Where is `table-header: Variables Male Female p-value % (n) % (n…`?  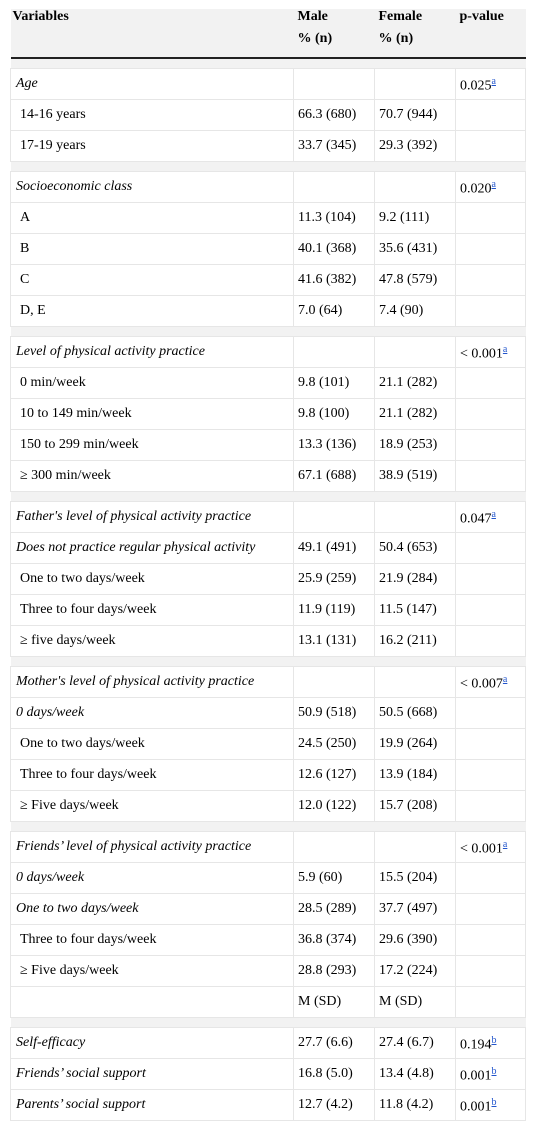 table-header: Variables Male Female p-value % (n) % (n… is located at coordinates (268, 34).